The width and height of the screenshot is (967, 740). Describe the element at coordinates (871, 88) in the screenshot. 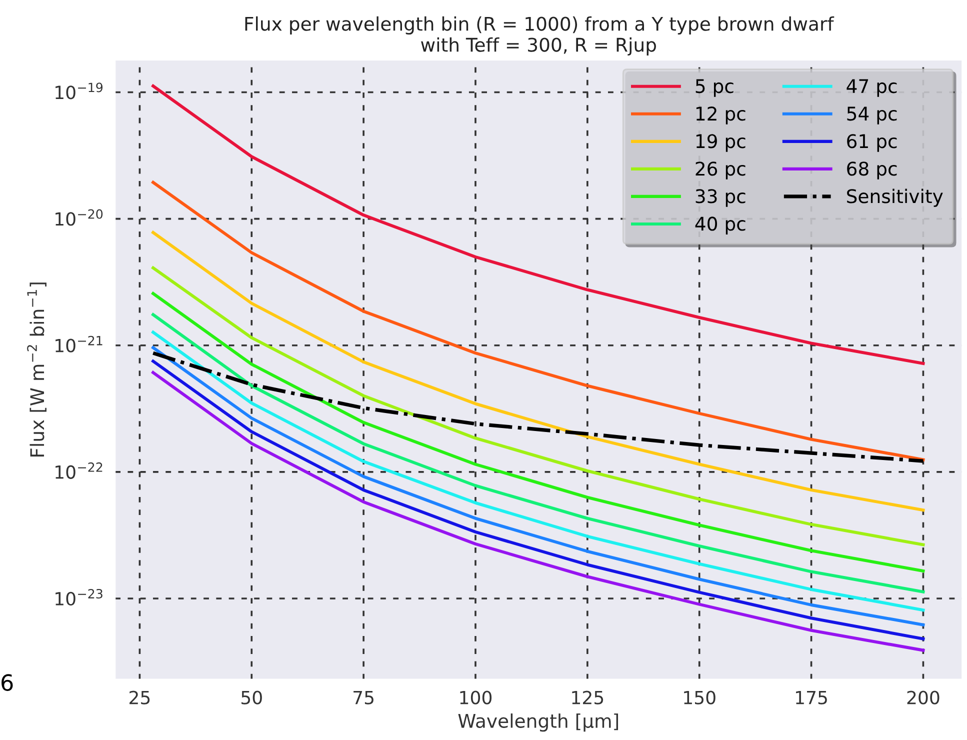

I see `legend-label: 47 pc` at that location.